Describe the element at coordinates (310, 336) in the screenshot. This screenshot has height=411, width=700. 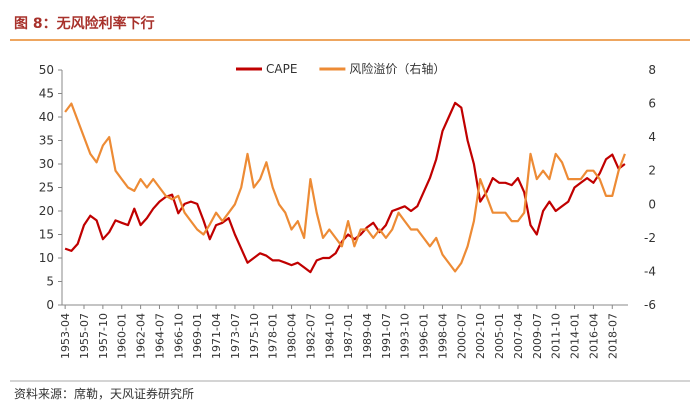
I see `x-tick-label: 1982-07` at that location.